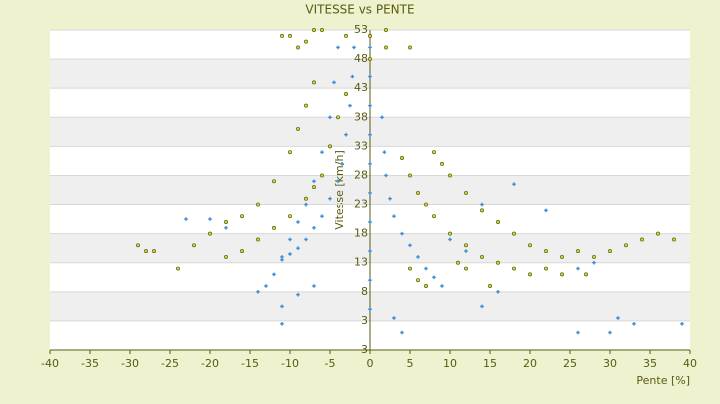 This screenshot has height=404, width=720. Describe the element at coordinates (490, 363) in the screenshot. I see `x-tick-label: 15` at that location.